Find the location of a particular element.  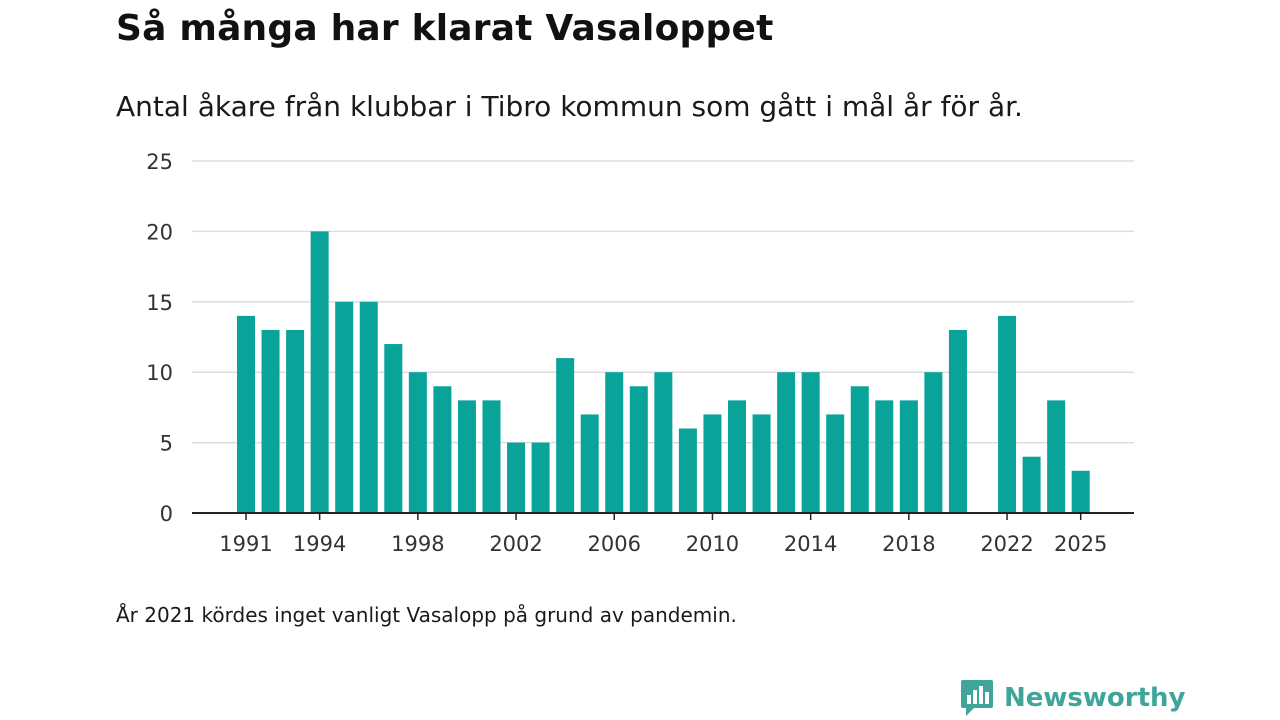

y-tick-label: 15 is located at coordinates (159, 303).